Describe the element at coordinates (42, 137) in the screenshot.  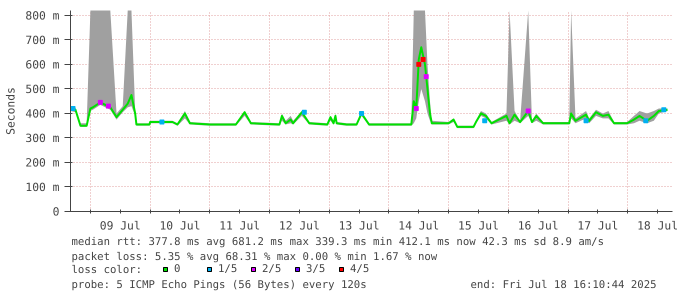
I see `y-tick-label: 300 m` at that location.